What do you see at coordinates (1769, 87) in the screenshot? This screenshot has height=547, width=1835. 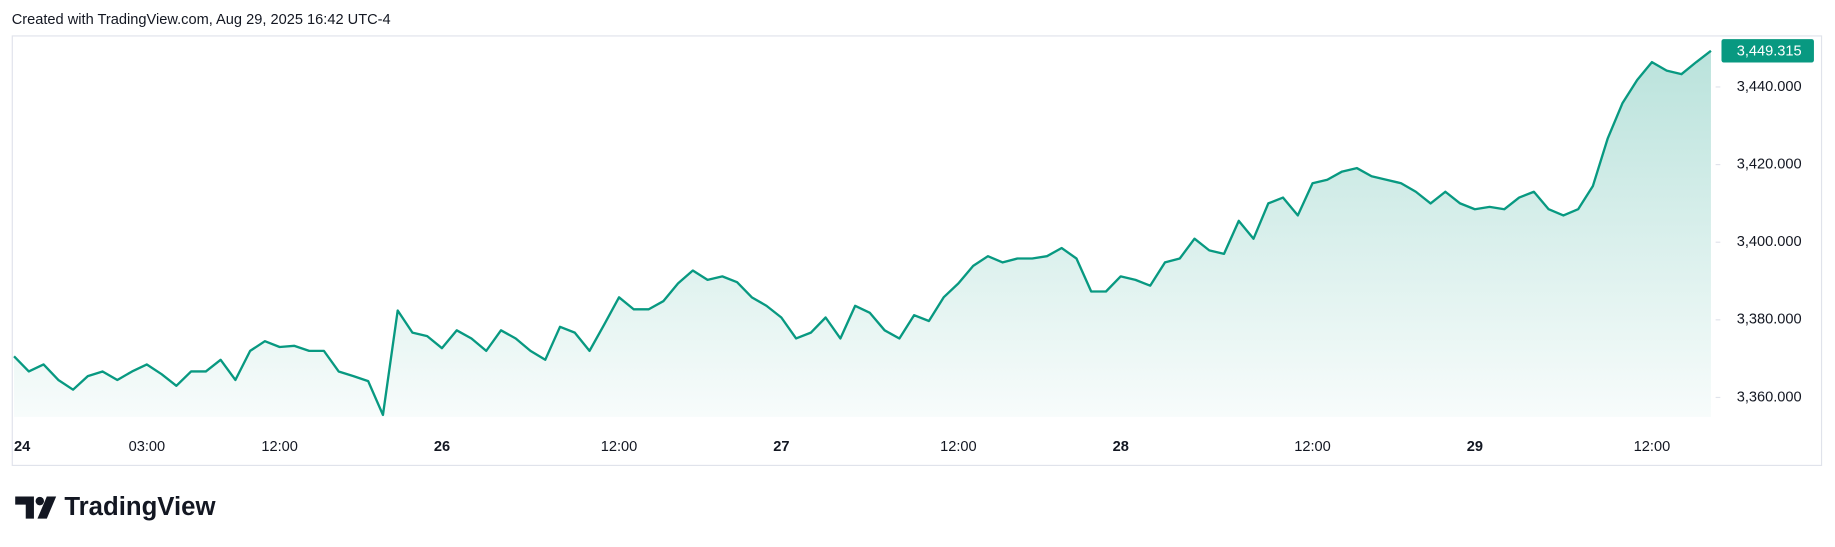 I see `y-tick-label: 3,440.000` at bounding box center [1769, 87].